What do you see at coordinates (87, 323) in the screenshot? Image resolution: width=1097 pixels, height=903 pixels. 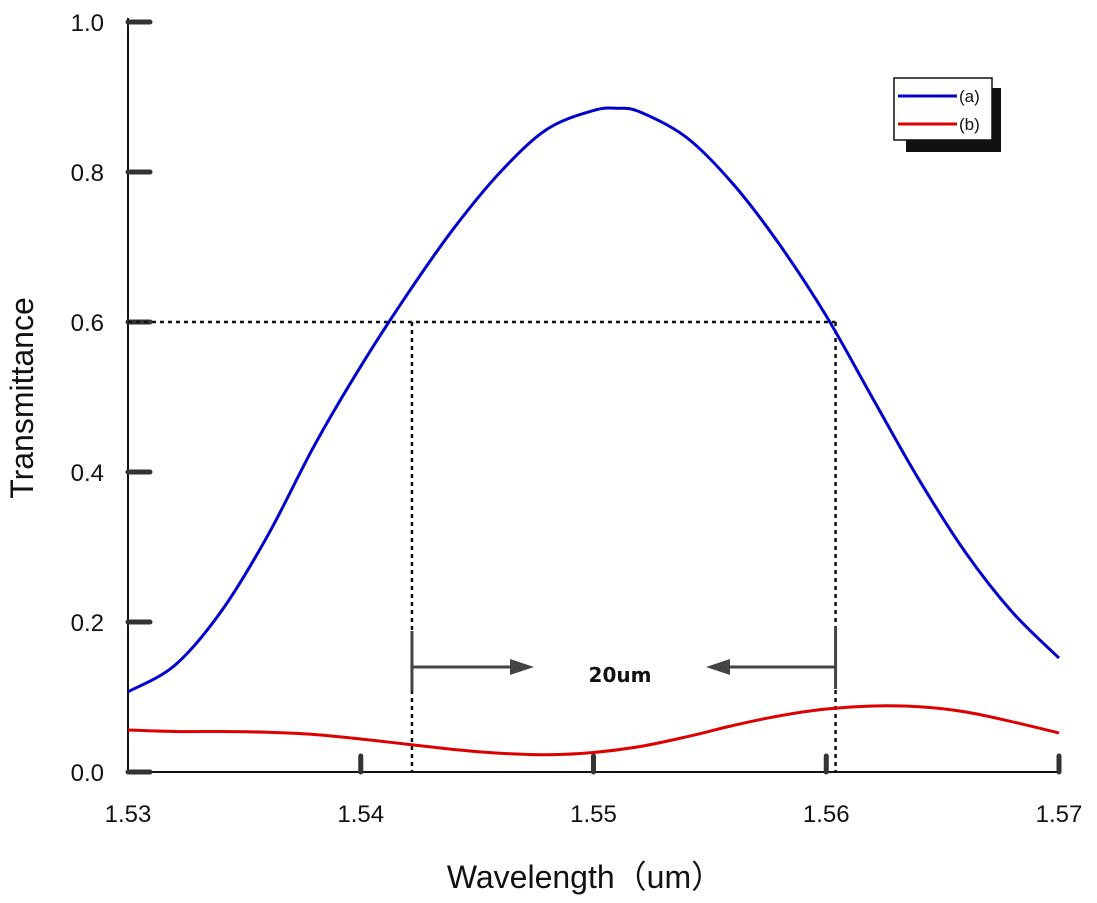 I see `y-tick-label: 0.6` at bounding box center [87, 323].